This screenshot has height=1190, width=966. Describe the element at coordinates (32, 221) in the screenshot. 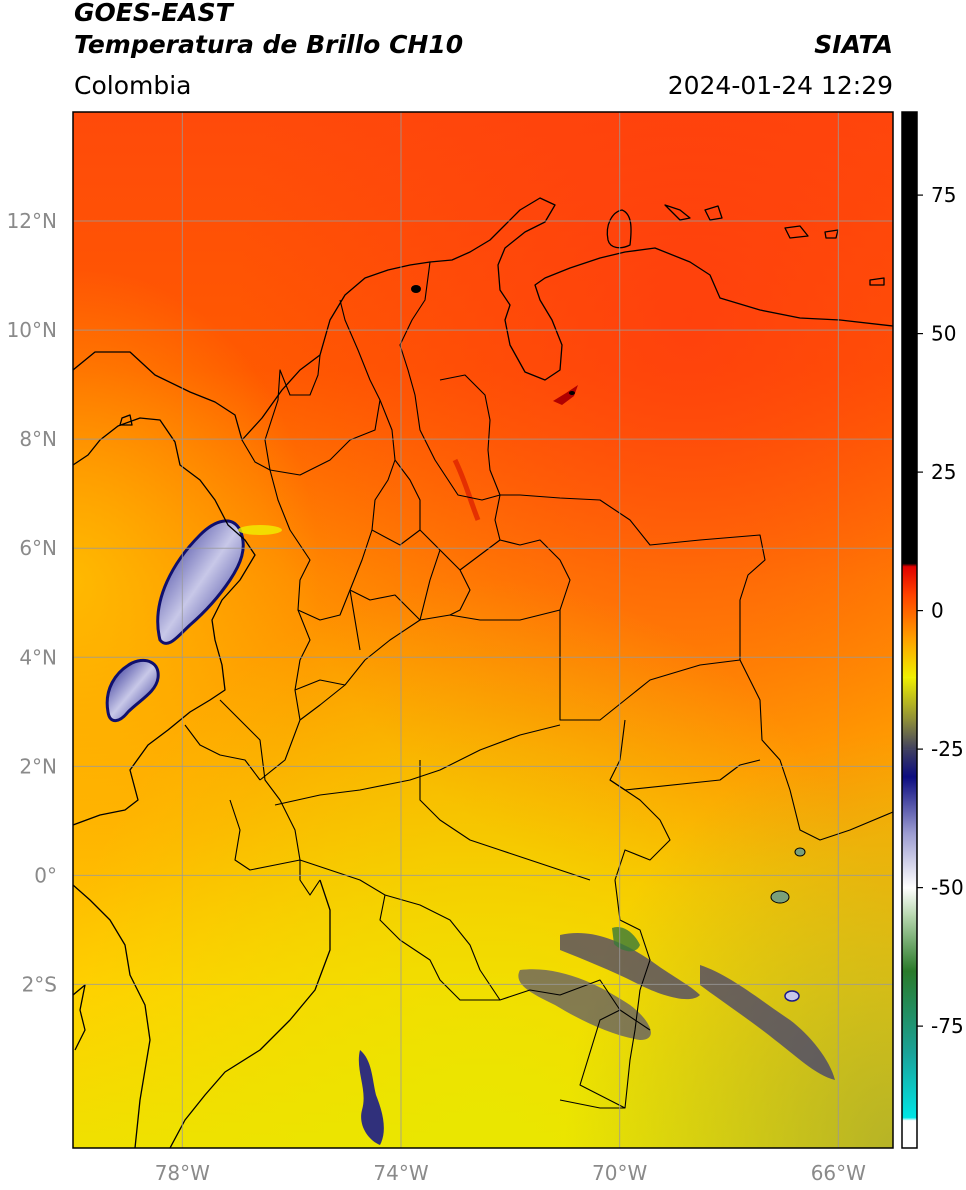

I see `lat-tick-label: 12°N` at that location.